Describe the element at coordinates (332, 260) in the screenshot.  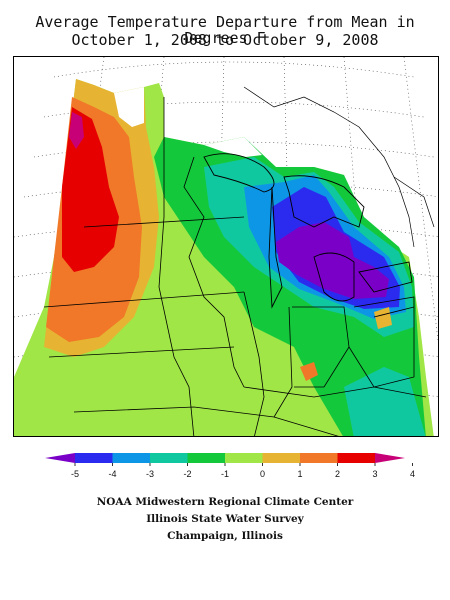
I see `zone-neg5-to-neg4` at that location.